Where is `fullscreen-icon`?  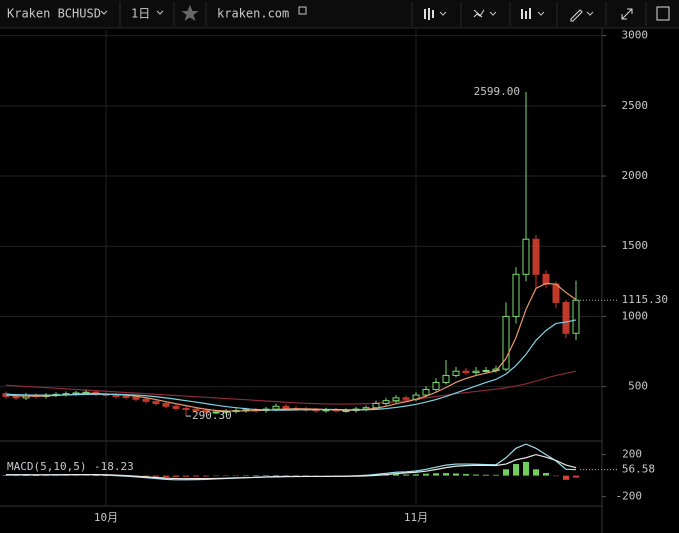 fullscreen-icon is located at coordinates (627, 14).